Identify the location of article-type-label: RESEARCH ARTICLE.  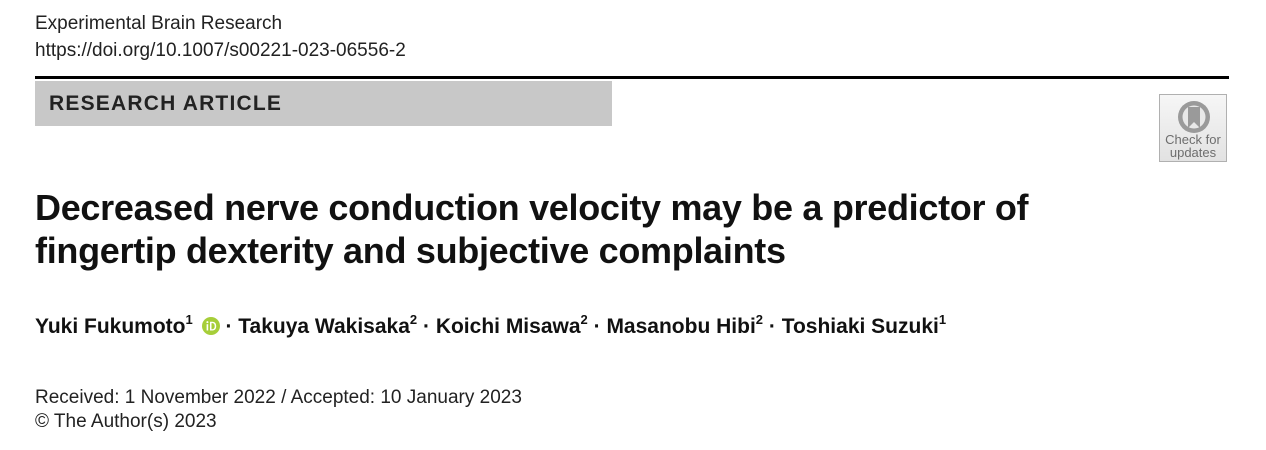
(166, 103).